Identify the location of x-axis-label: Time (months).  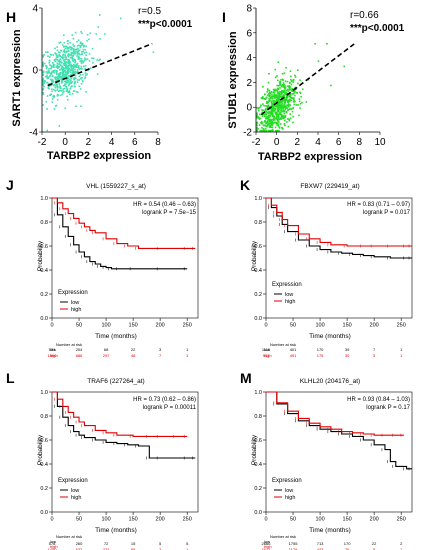
(330, 336).